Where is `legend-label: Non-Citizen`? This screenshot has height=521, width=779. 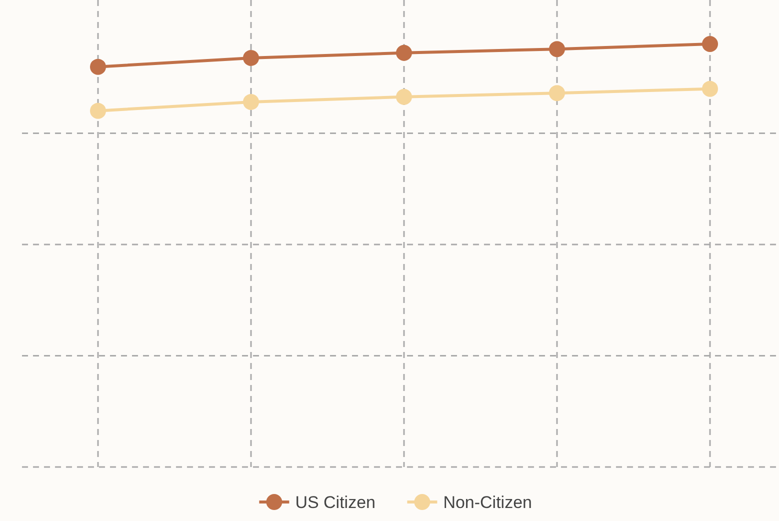 legend-label: Non-Citizen is located at coordinates (487, 502).